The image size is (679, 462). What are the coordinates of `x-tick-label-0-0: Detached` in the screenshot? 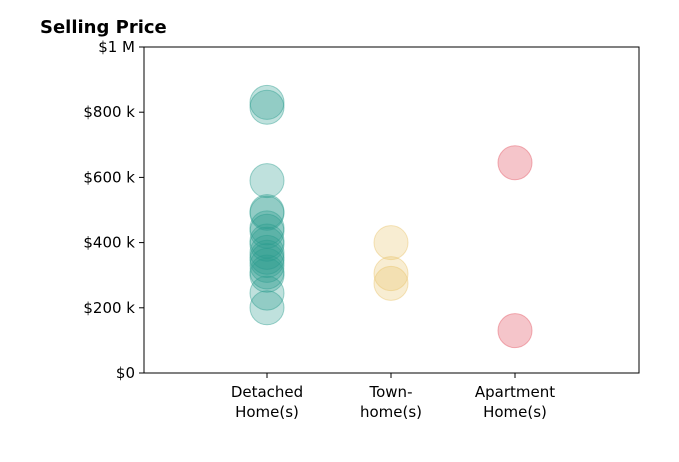 It's located at (267, 392).